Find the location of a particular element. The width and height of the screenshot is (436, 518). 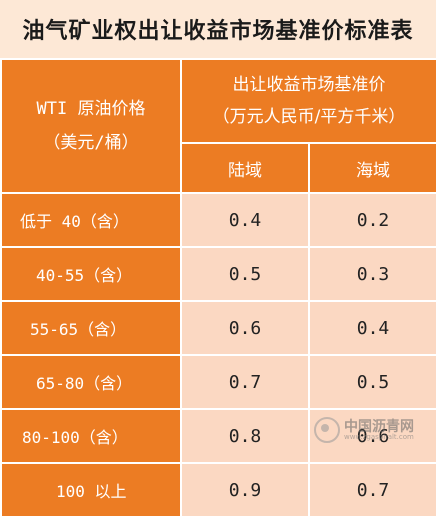

header-land: 陆域 is located at coordinates (245, 168).